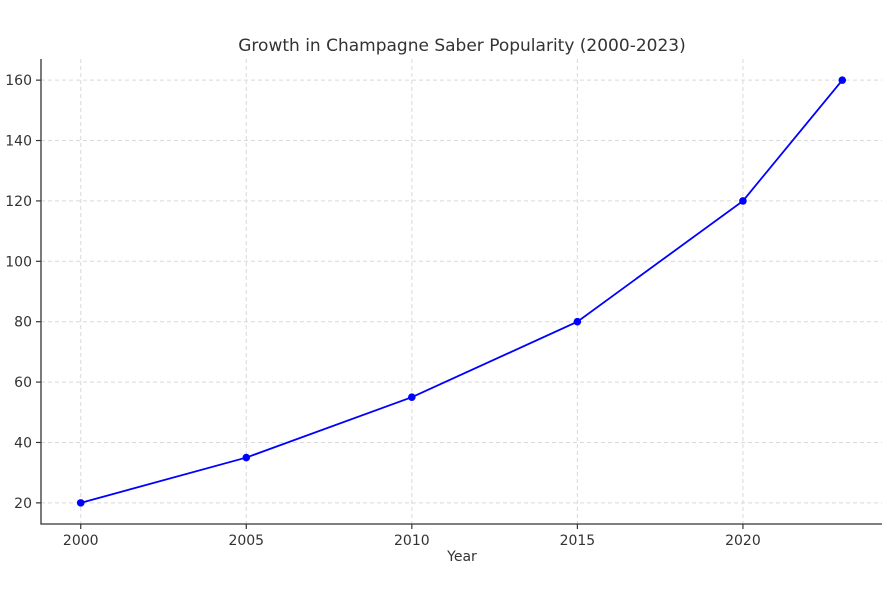 The height and width of the screenshot is (590, 890). Describe the element at coordinates (18, 81) in the screenshot. I see `y-tick-label: 160` at that location.